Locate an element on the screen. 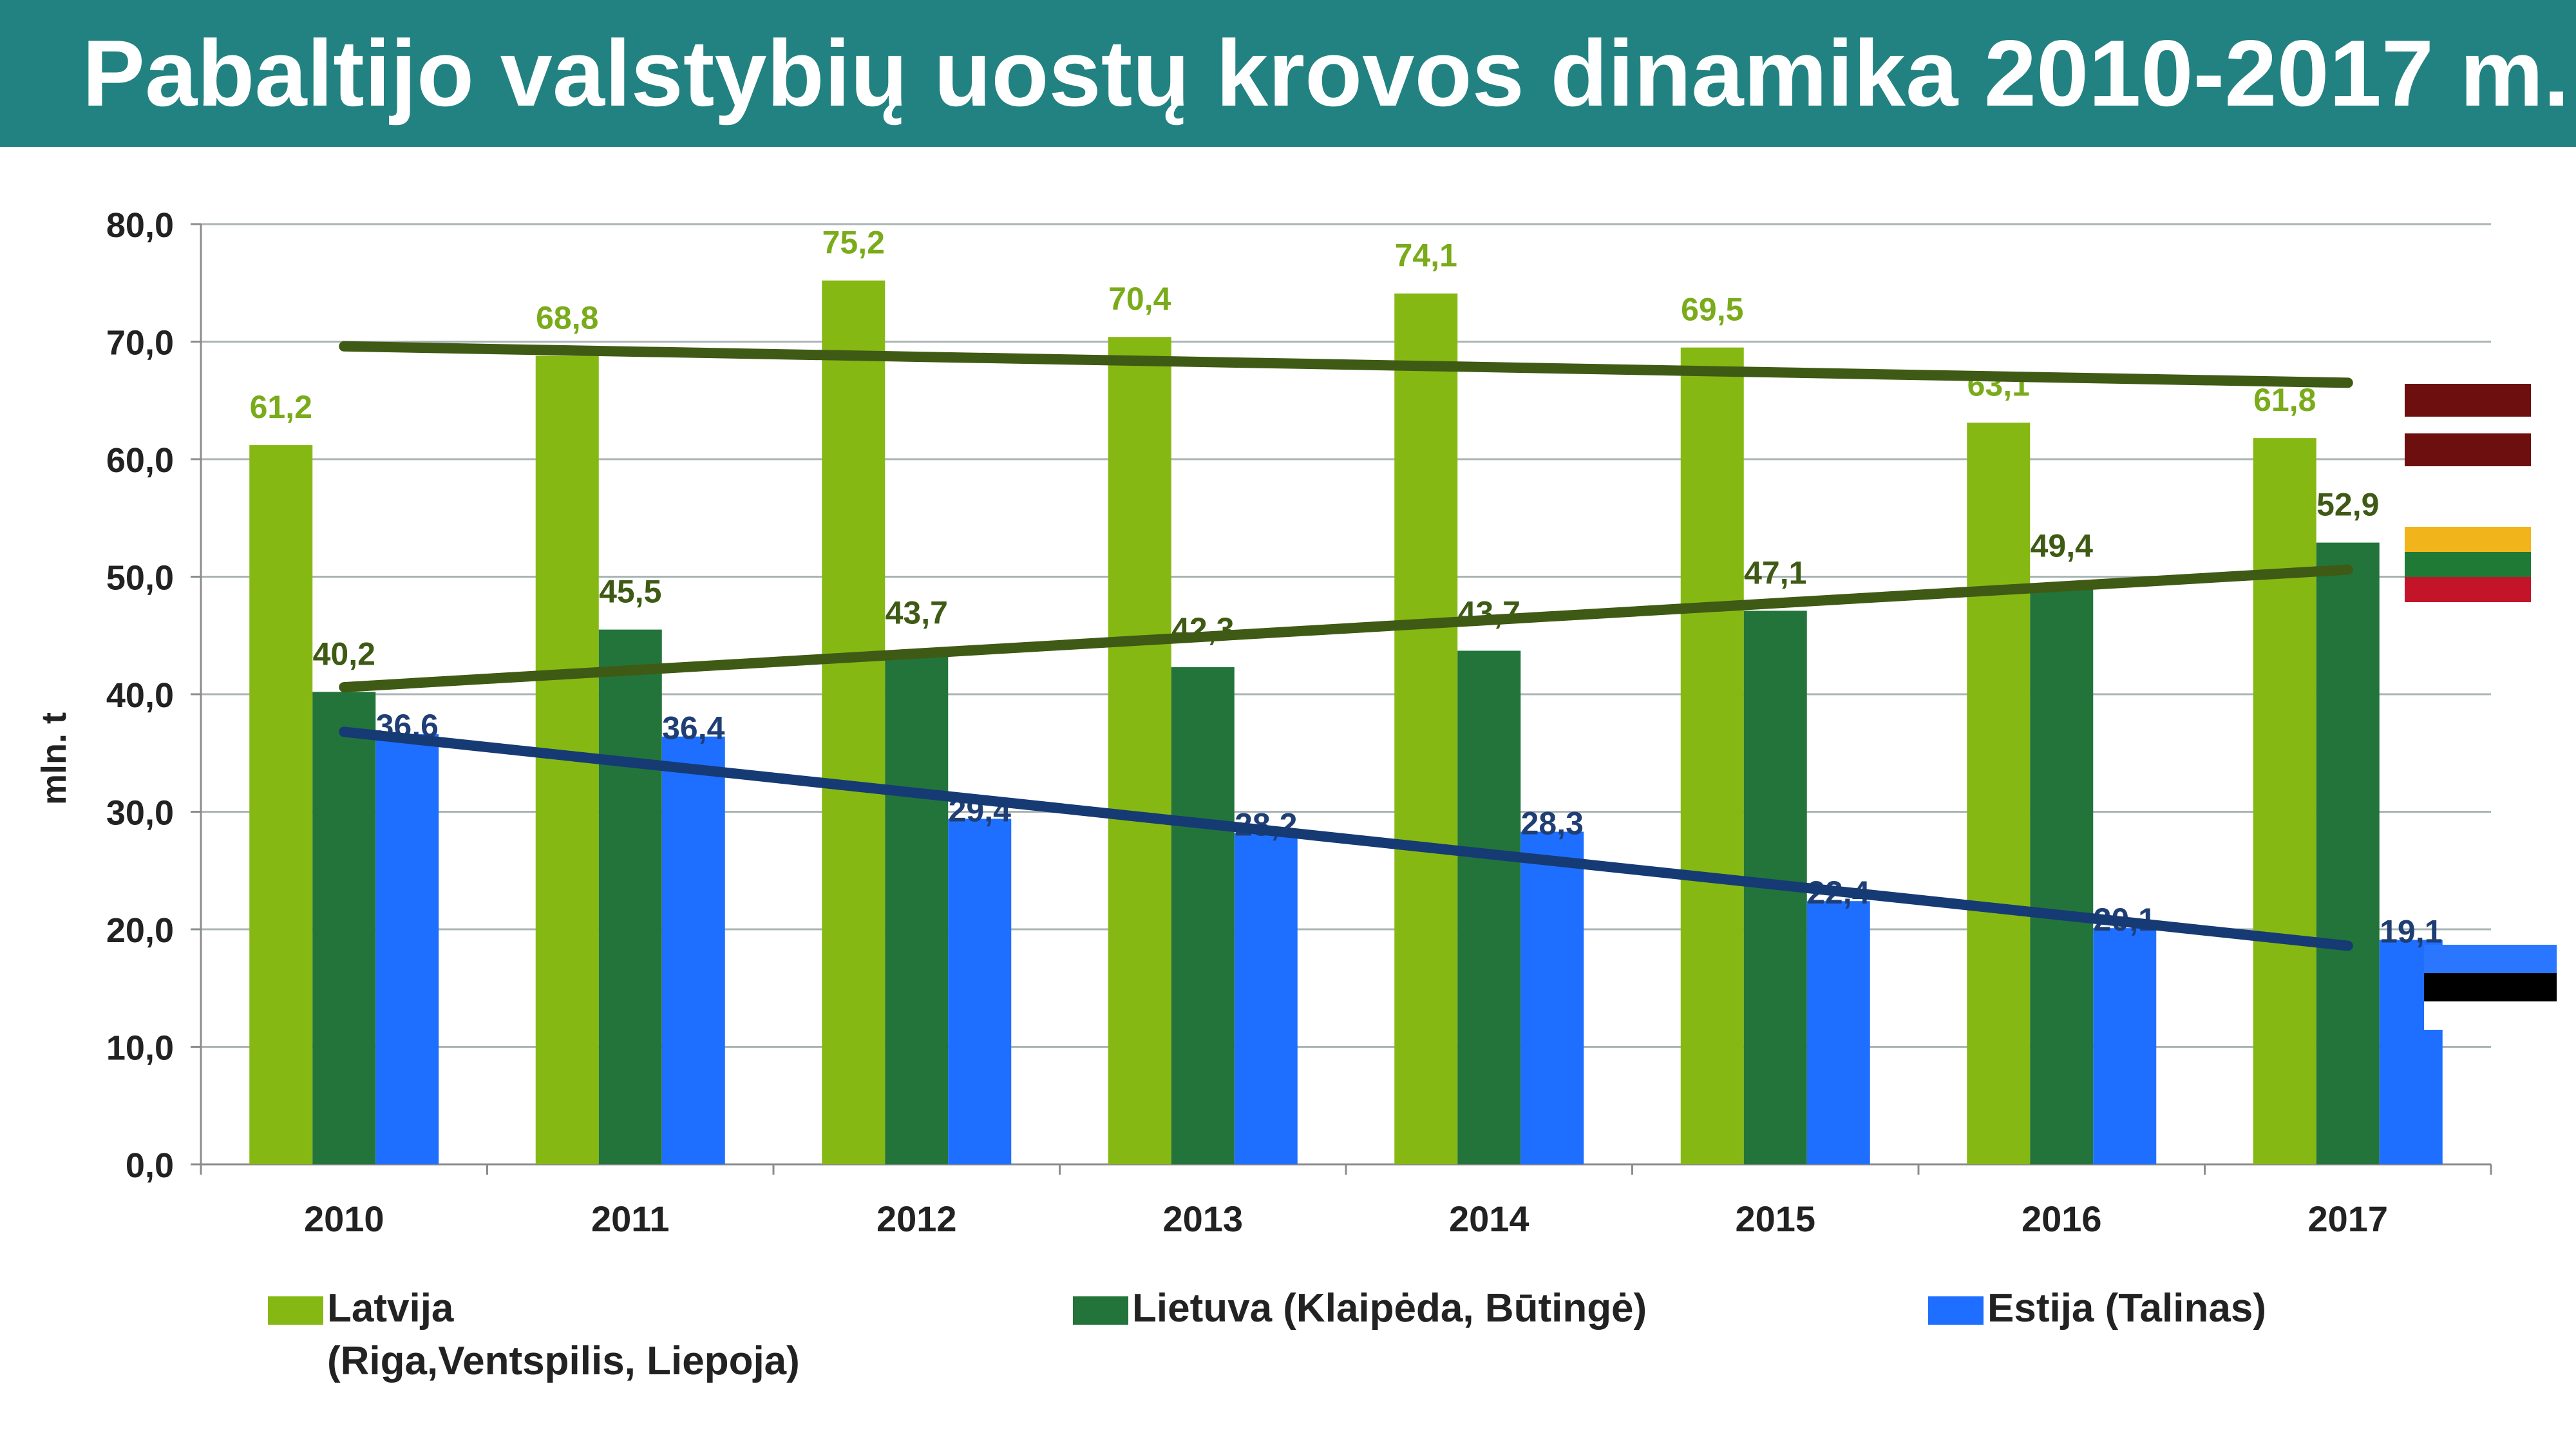 The image size is (2576, 1449). latvia-flag-stripe-middle is located at coordinates (2468, 425).